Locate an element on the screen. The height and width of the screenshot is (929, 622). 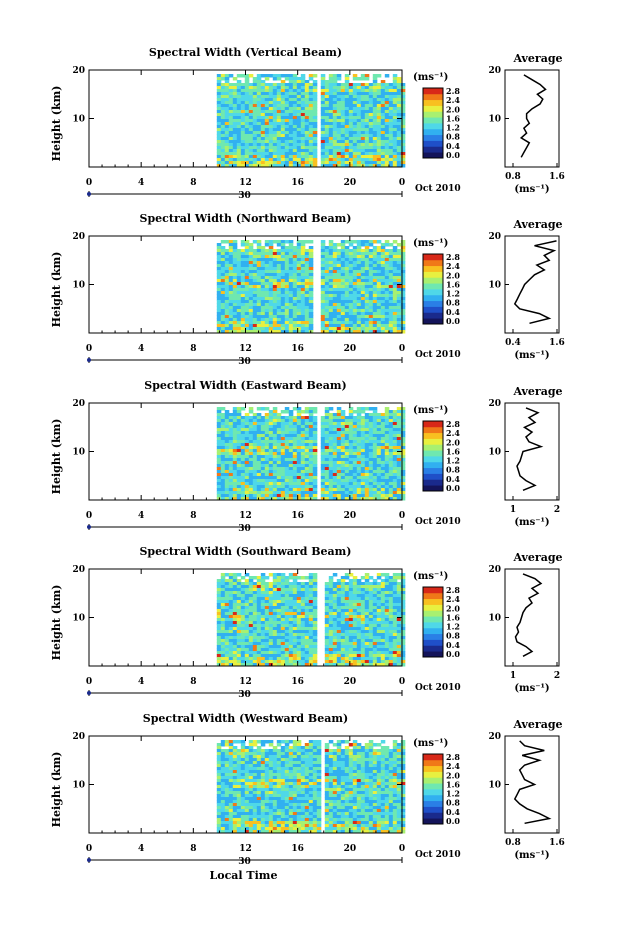
date-day-label: 30 is located at coordinates (244, 529).